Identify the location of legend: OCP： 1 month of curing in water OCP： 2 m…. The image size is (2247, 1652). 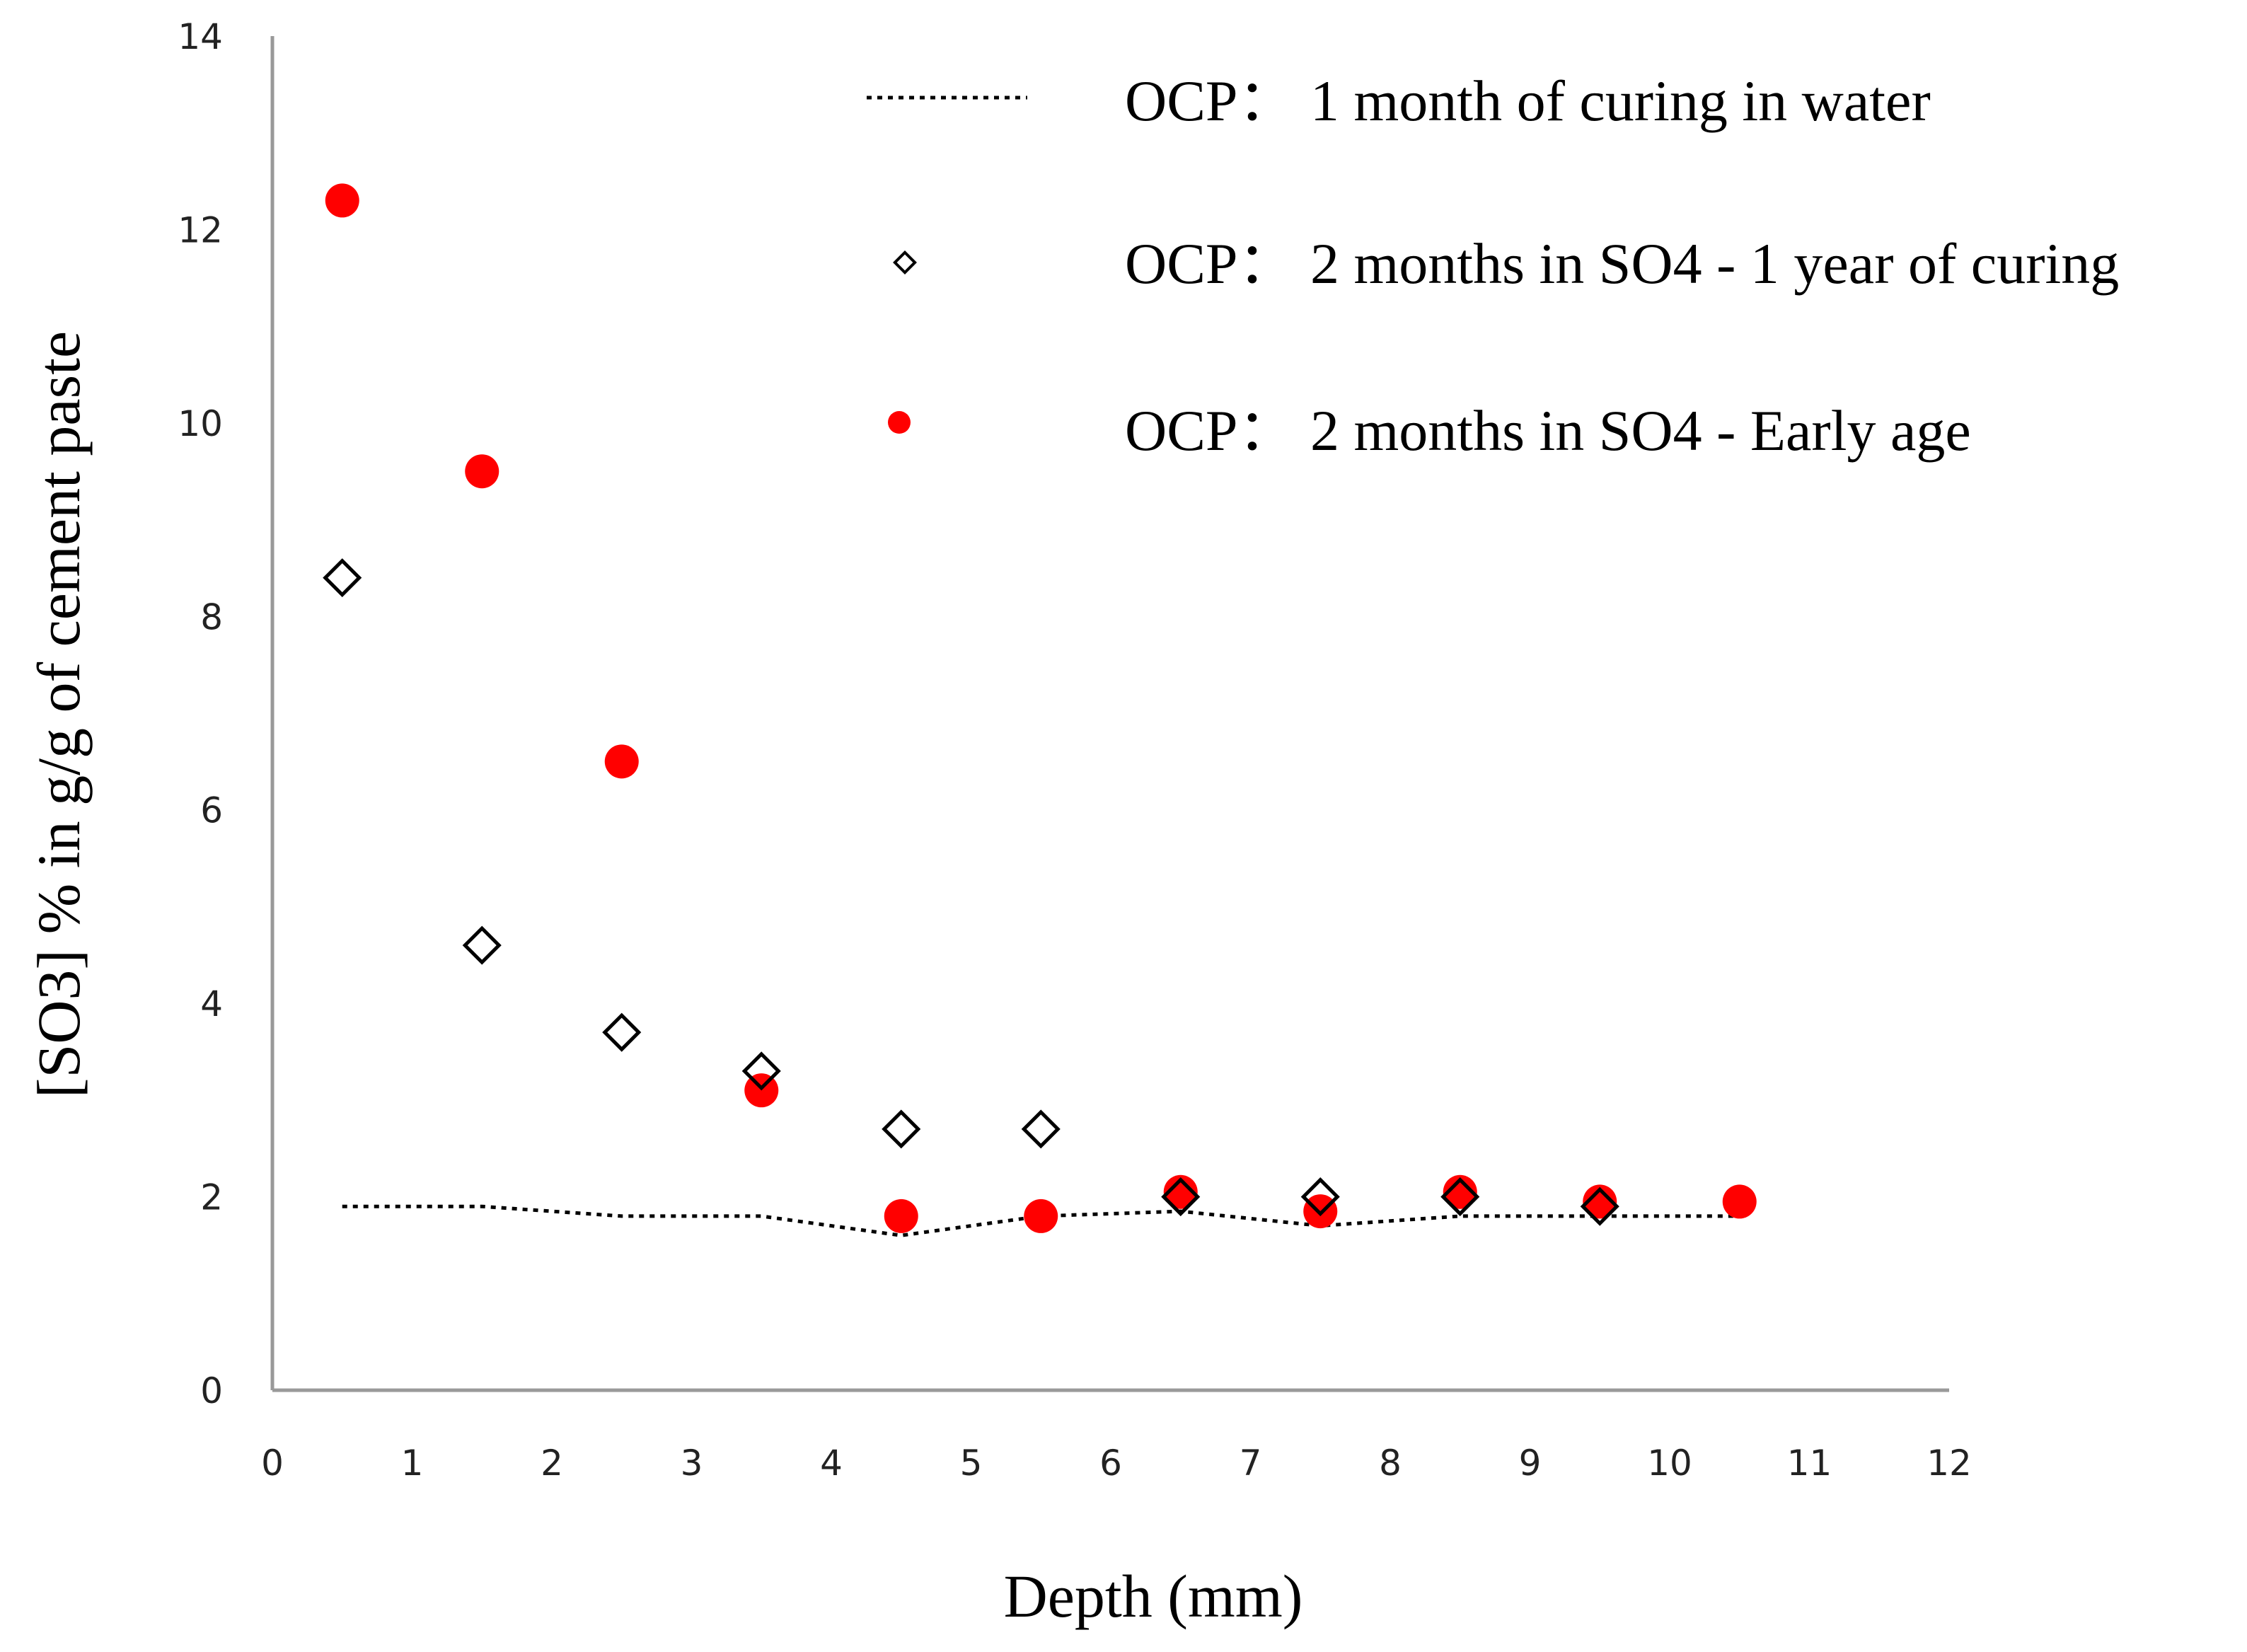
(1493, 266).